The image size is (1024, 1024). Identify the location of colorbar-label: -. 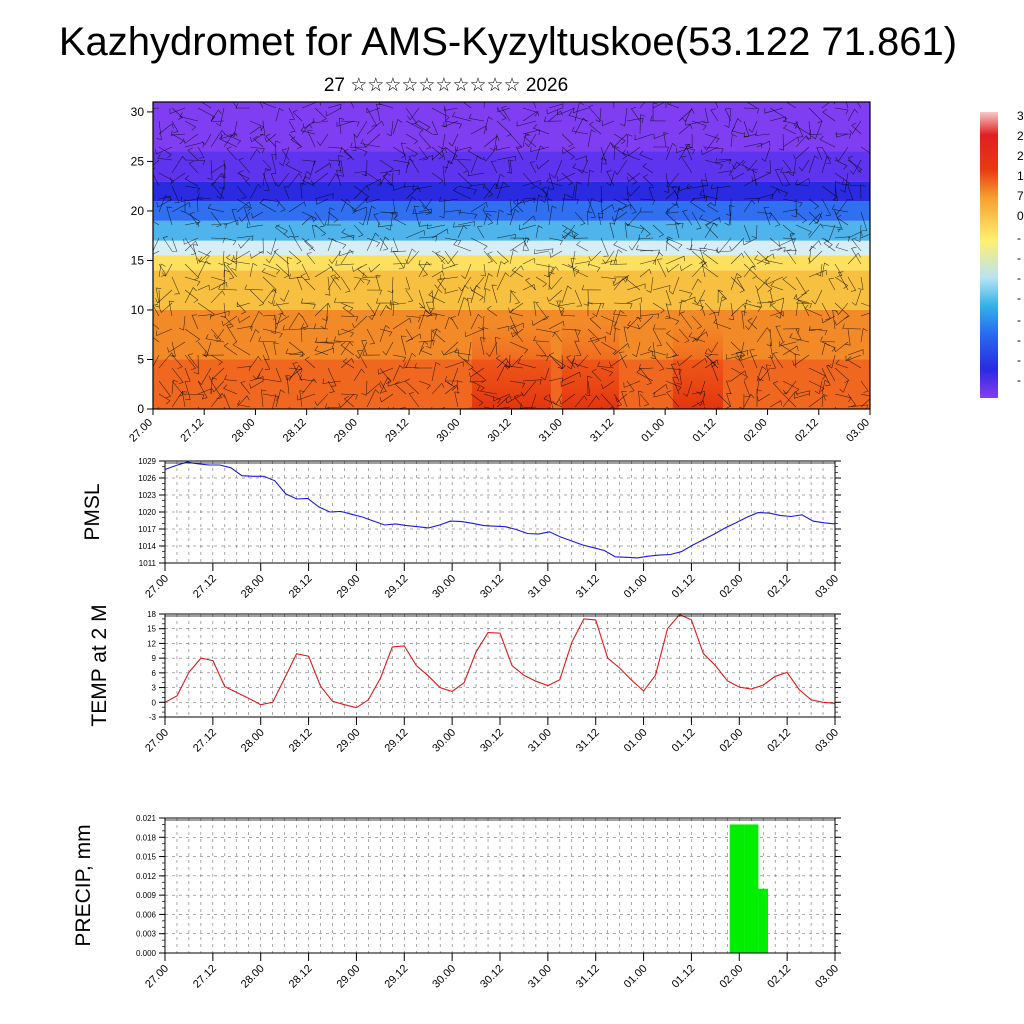
(1019, 340).